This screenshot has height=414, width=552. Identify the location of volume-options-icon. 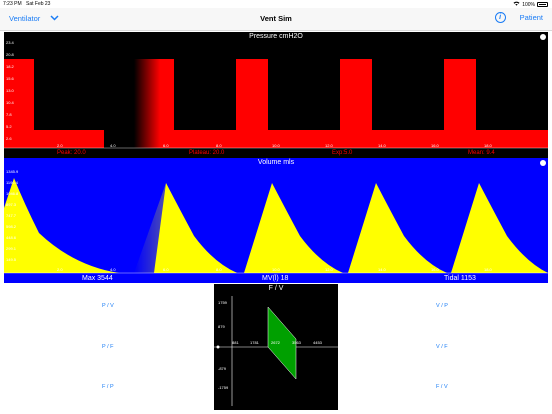
(543, 163).